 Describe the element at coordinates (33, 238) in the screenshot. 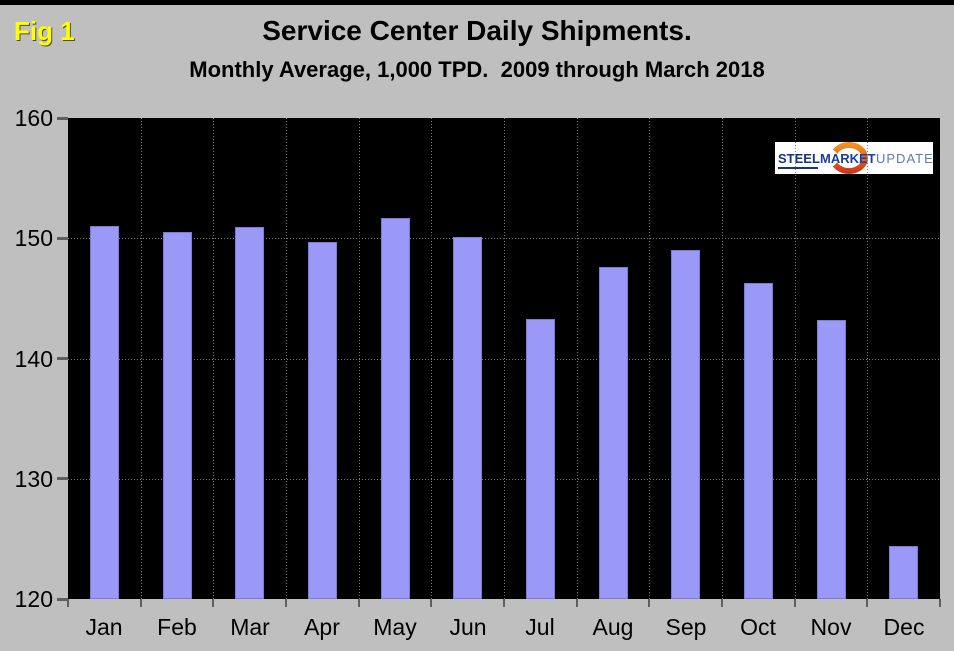

I see `y-tick-label: 150` at that location.